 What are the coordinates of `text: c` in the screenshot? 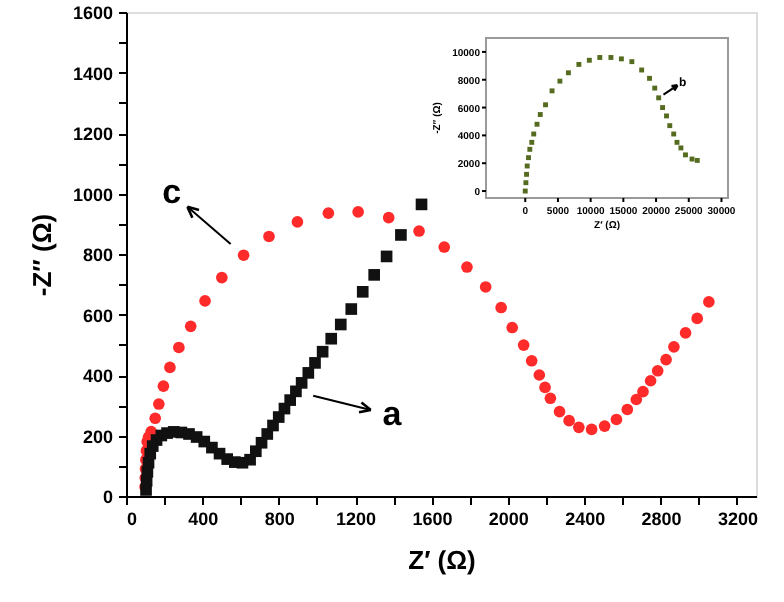 It's located at (172, 192).